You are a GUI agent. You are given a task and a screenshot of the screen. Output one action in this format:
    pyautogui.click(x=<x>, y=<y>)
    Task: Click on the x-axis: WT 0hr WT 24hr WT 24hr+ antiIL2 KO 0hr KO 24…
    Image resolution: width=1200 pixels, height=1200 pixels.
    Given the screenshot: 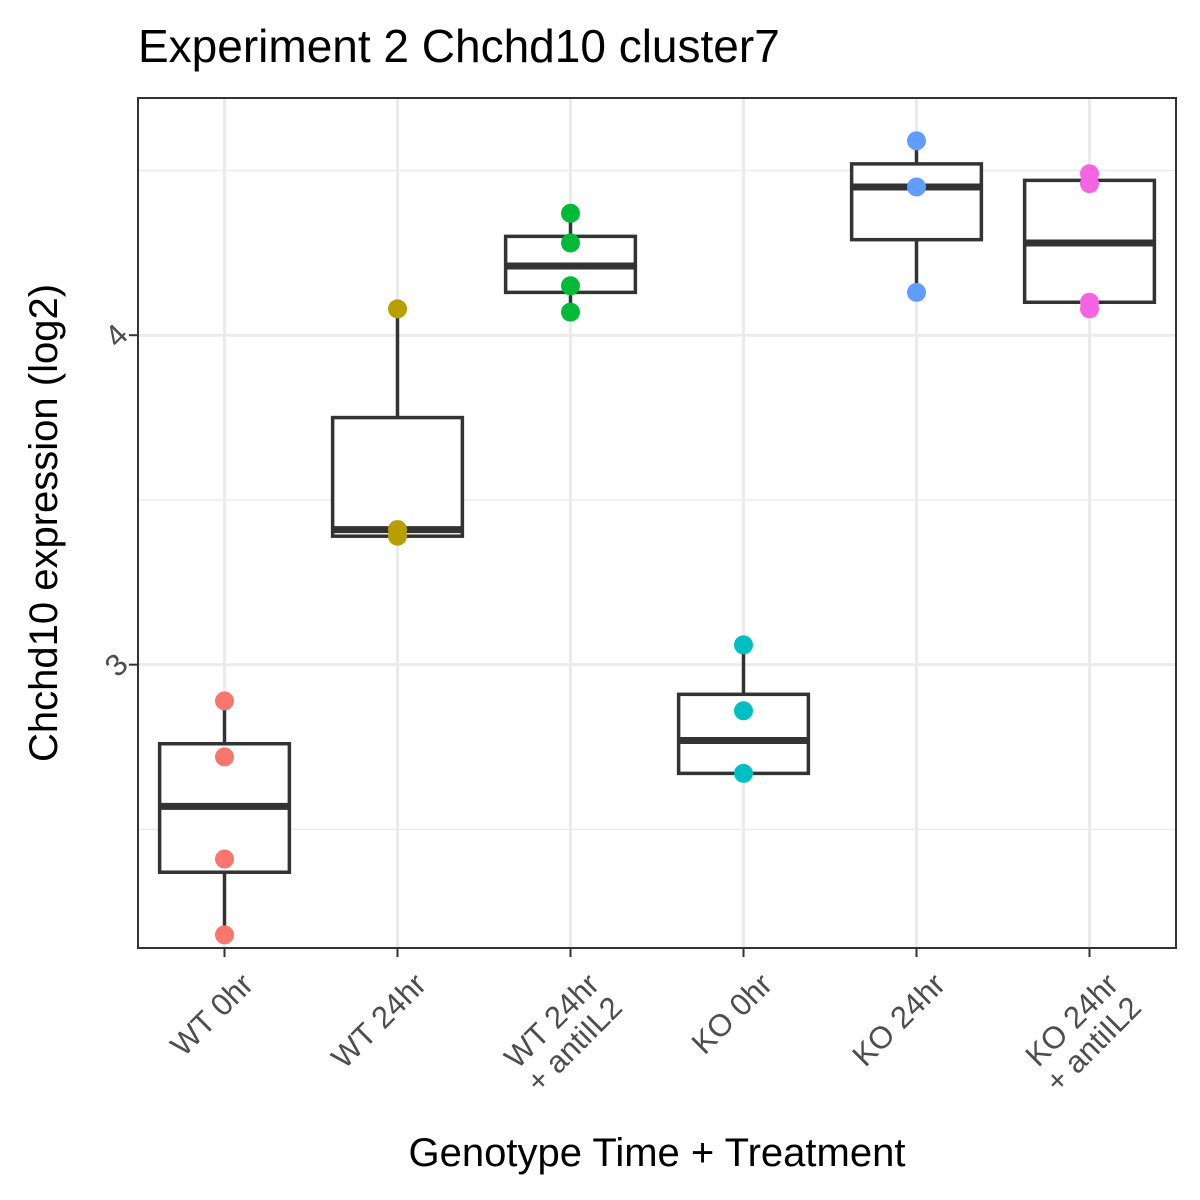 What is the action you would take?
    pyautogui.click(x=656, y=1023)
    